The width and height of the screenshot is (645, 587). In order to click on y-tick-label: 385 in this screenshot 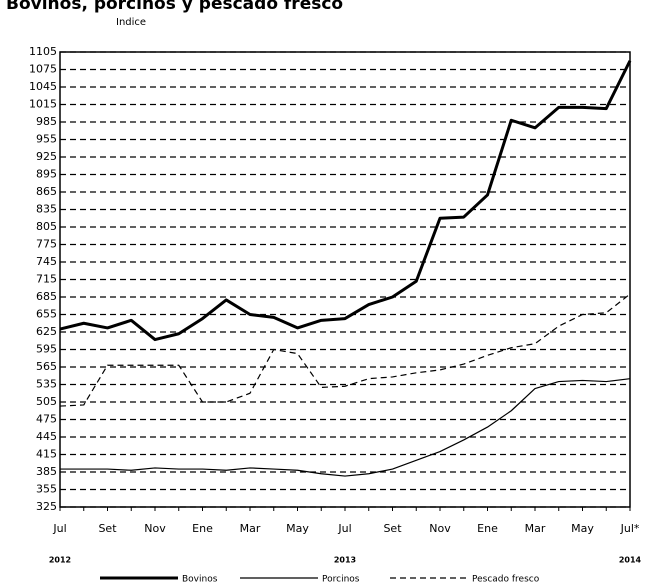, I will do `click(46, 471)`.